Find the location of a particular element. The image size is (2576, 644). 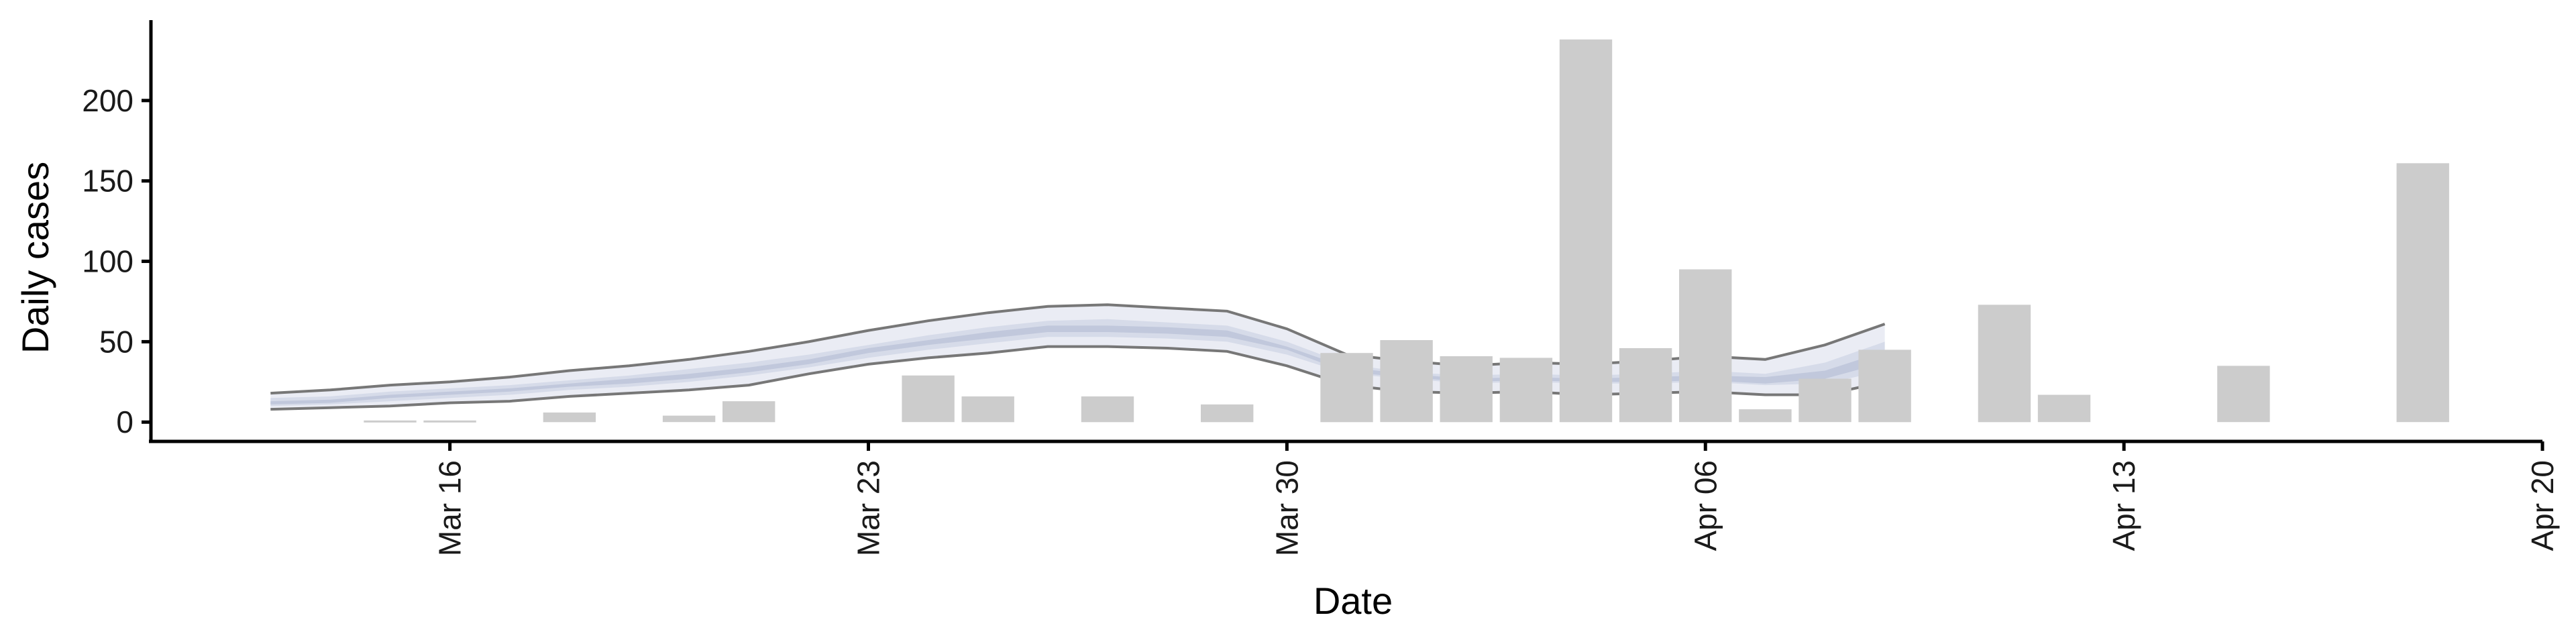

x-tick-label: Mar 16 is located at coordinates (450, 508).